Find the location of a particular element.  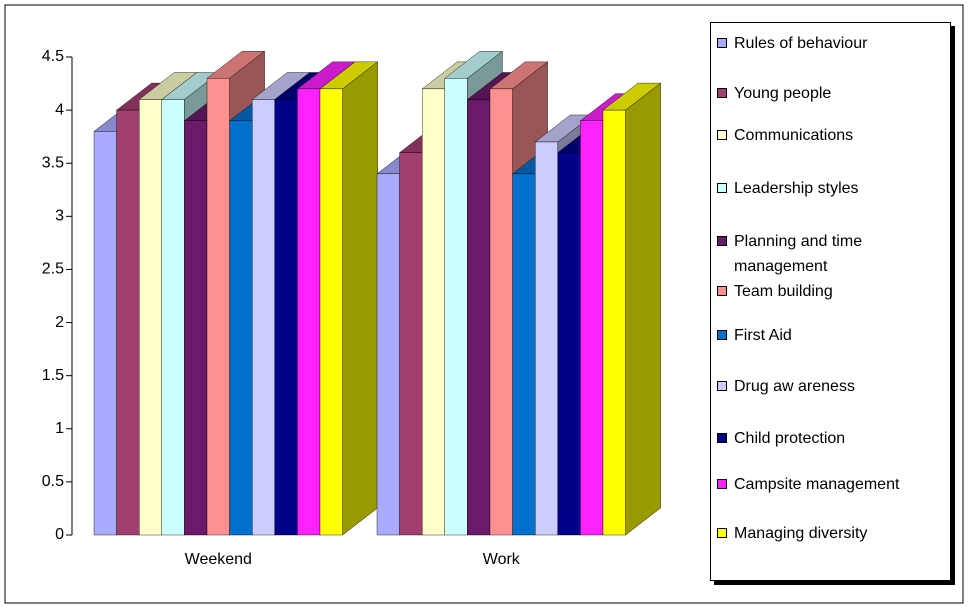

y-tick-label: 3.5 is located at coordinates (53, 162).